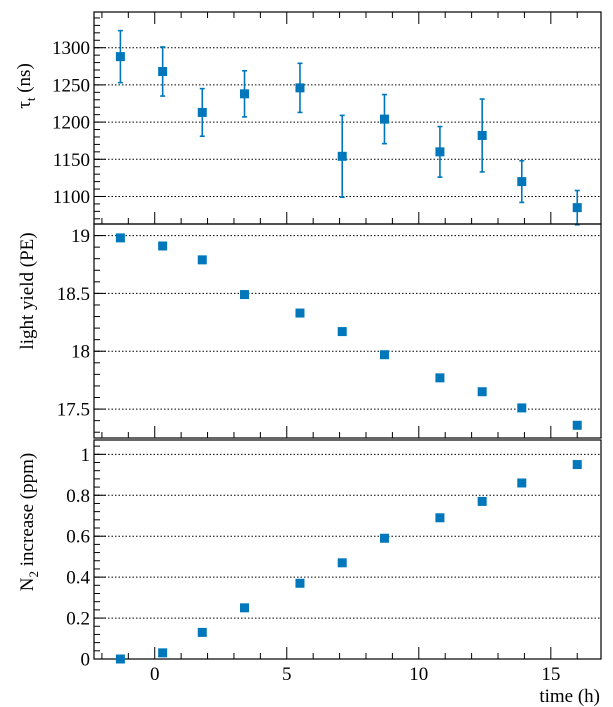  I want to click on x-axis-label: time (h), so click(569, 696).